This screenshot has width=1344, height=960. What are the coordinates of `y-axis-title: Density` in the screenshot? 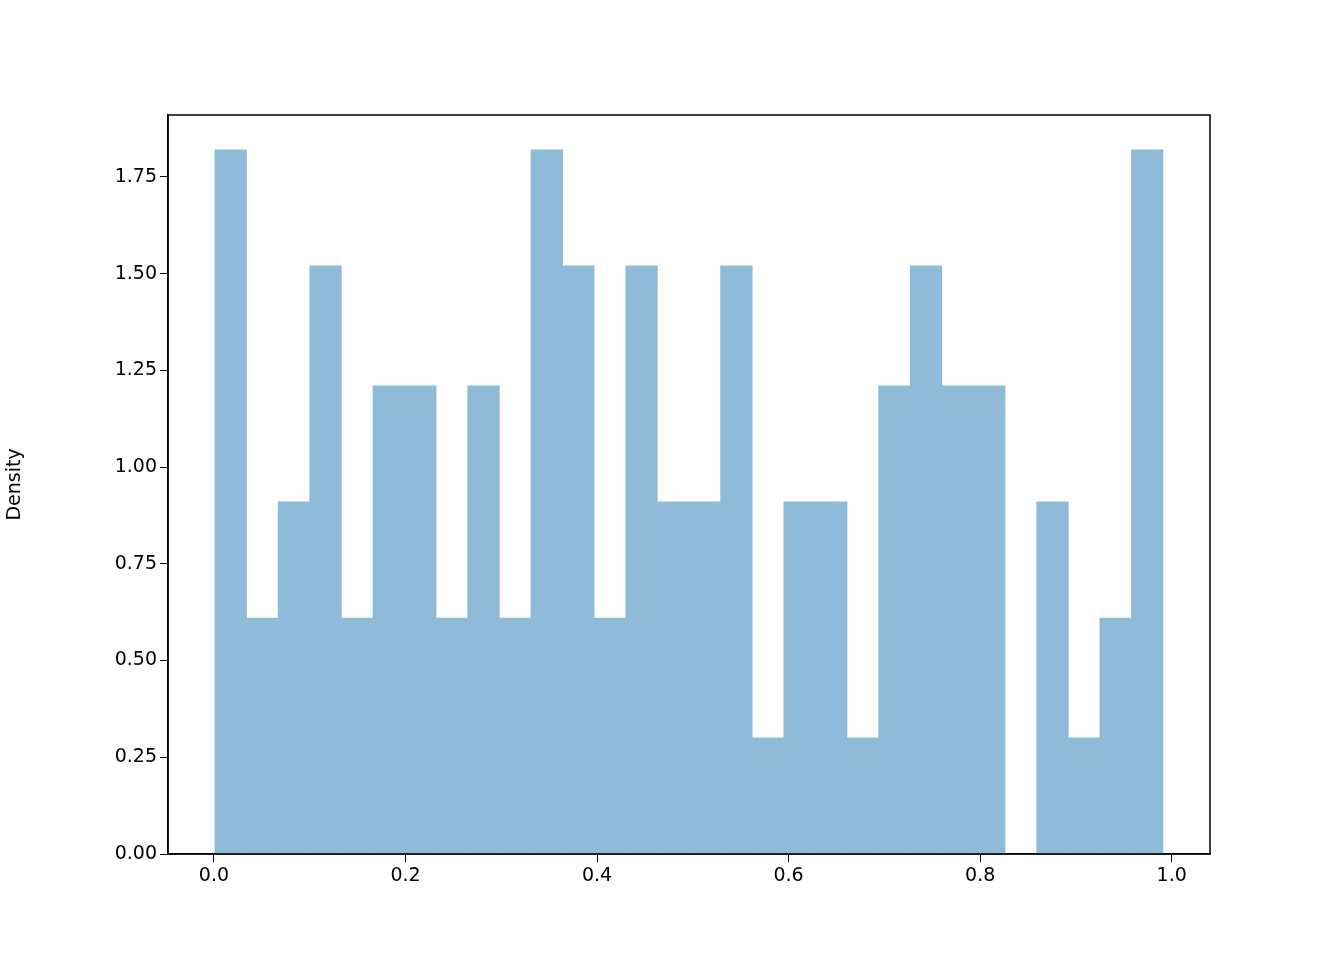 It's located at (13, 484).